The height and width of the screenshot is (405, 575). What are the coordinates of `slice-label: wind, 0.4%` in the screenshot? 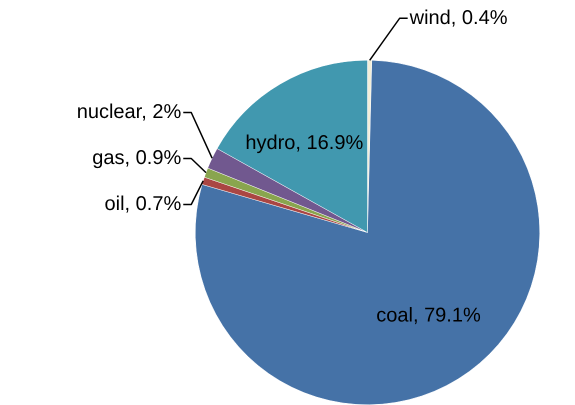 It's located at (458, 17).